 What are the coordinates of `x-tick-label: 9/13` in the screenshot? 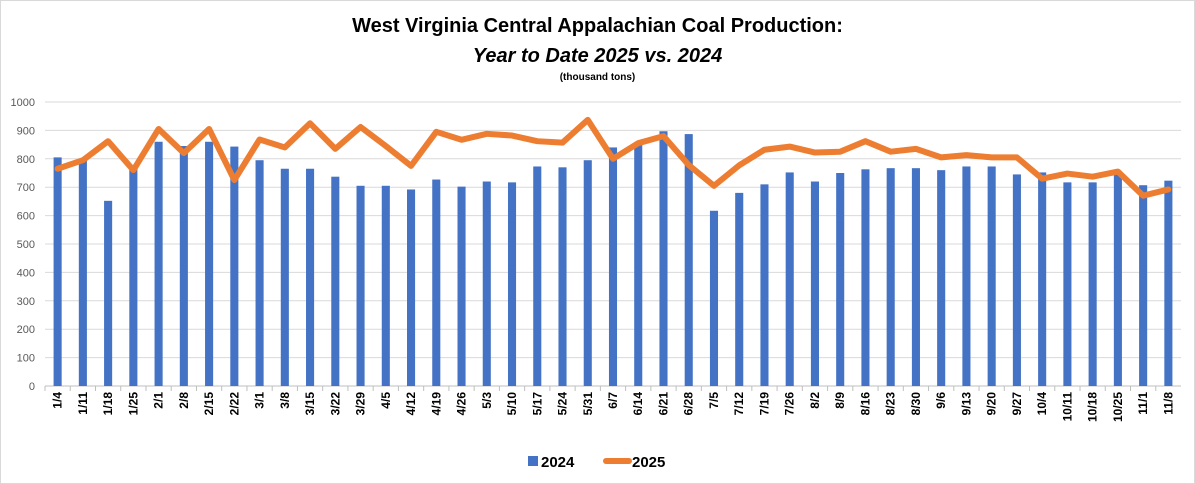 It's located at (966, 404).